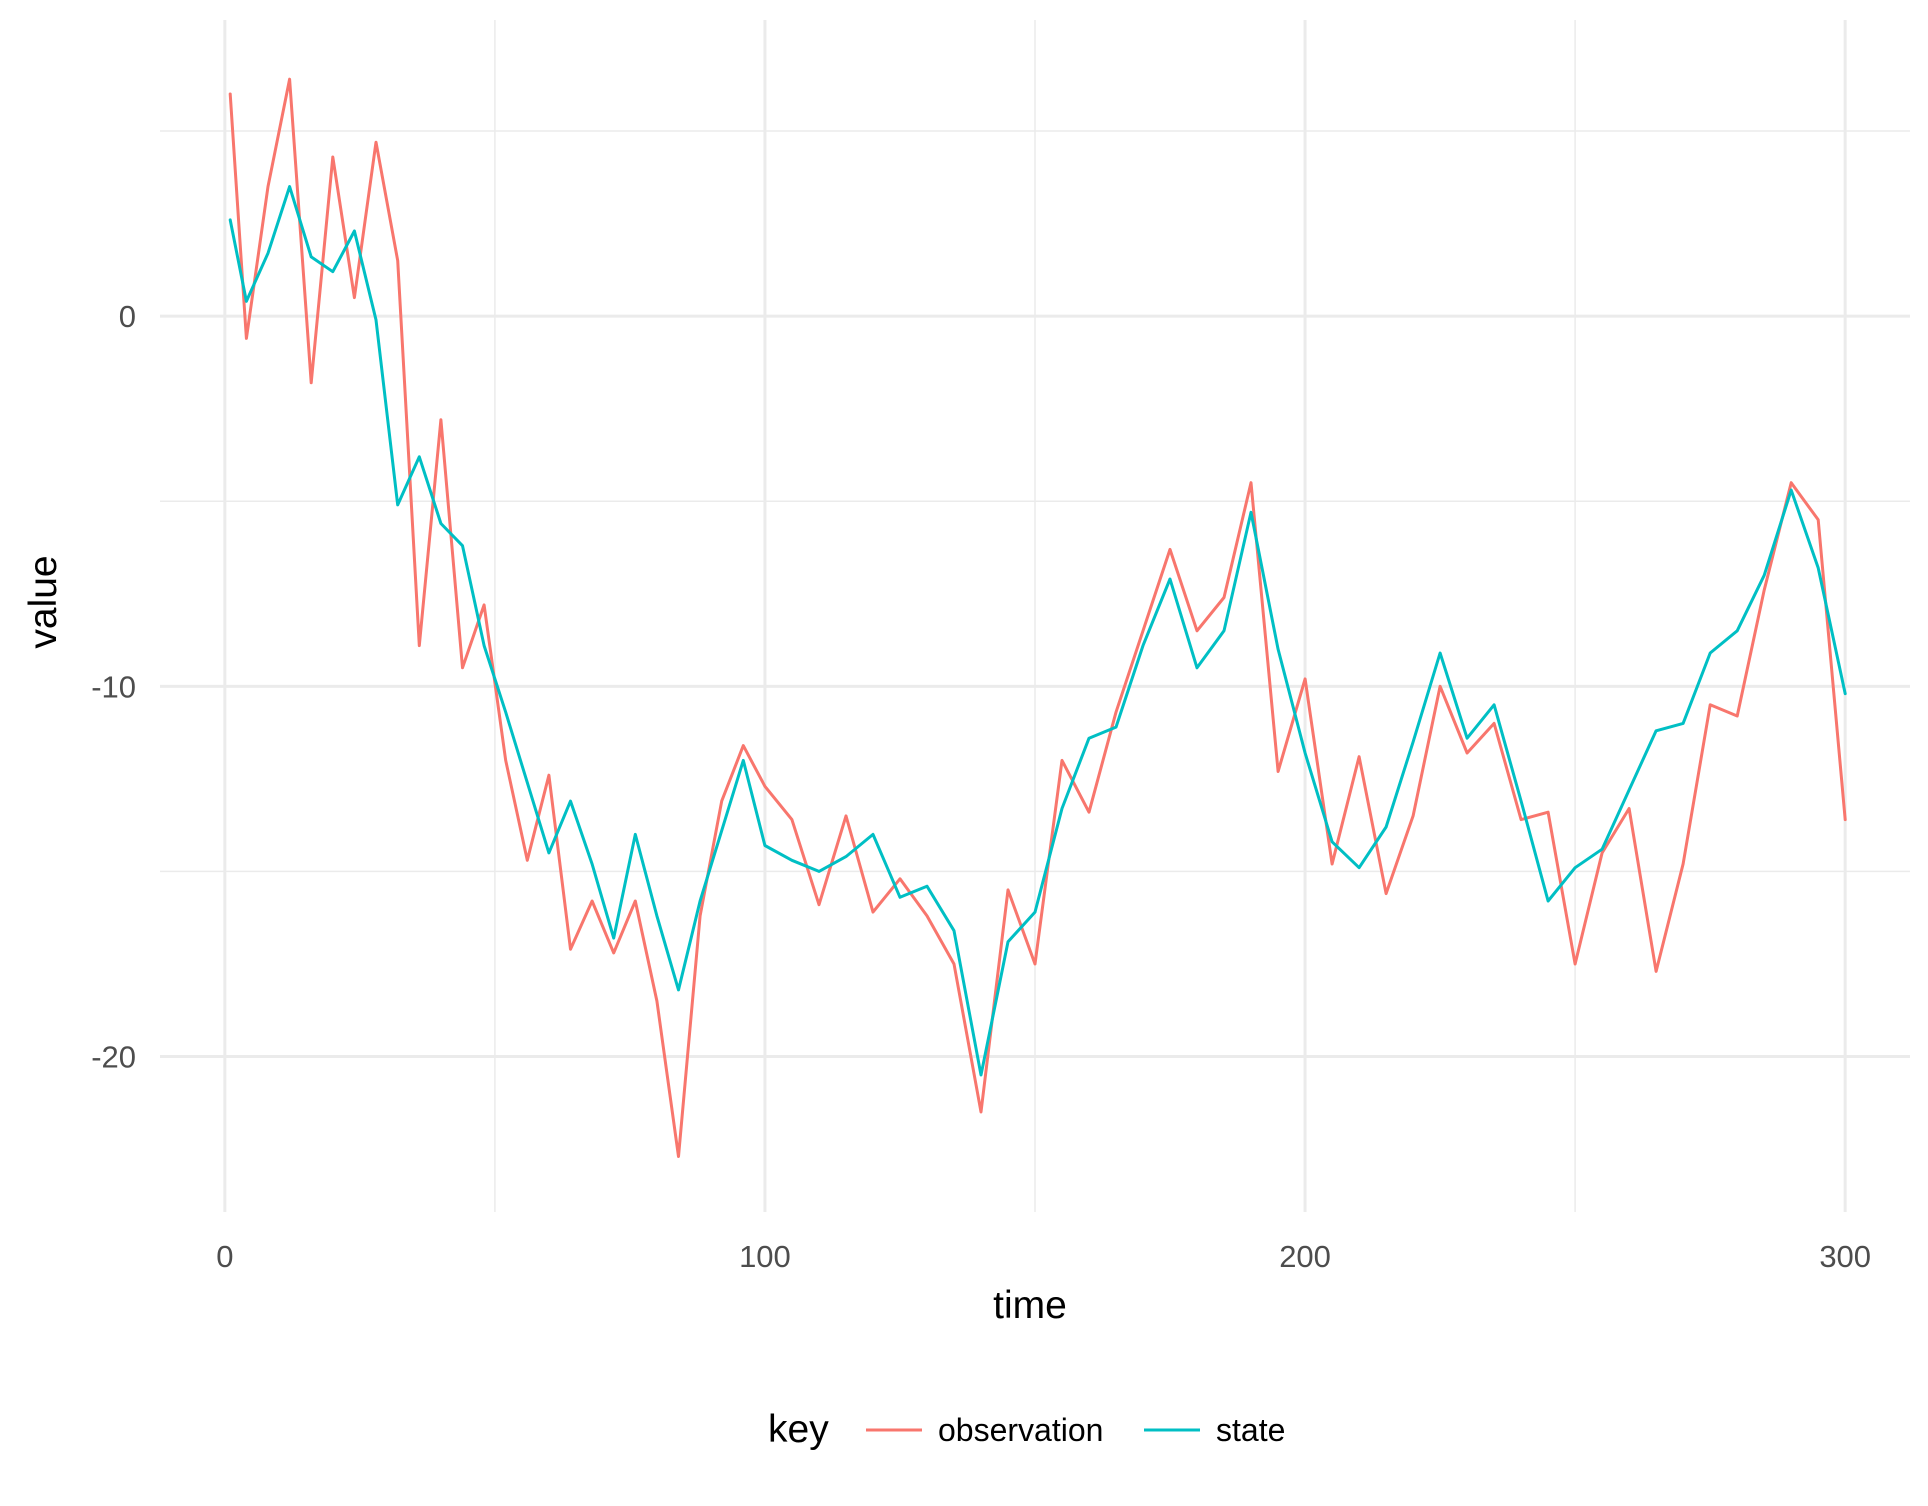 The width and height of the screenshot is (1928, 1506). I want to click on legend-label-state: state, so click(1250, 1430).